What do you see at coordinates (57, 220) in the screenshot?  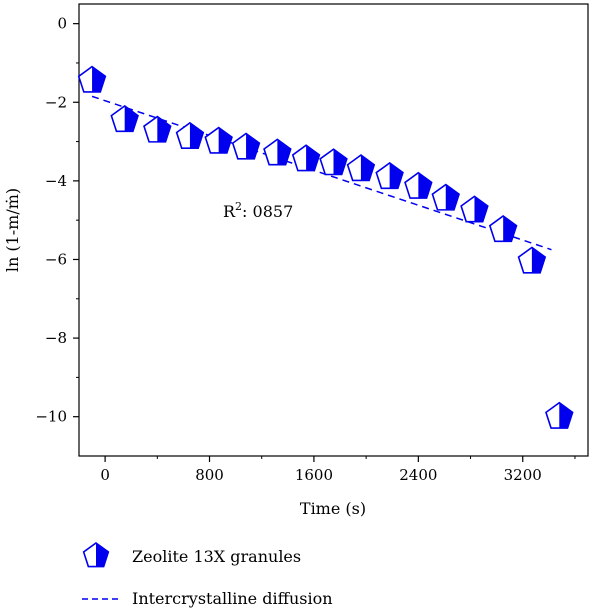 I see `y-axis: 0 −2 −4 −6 −8 −10` at bounding box center [57, 220].